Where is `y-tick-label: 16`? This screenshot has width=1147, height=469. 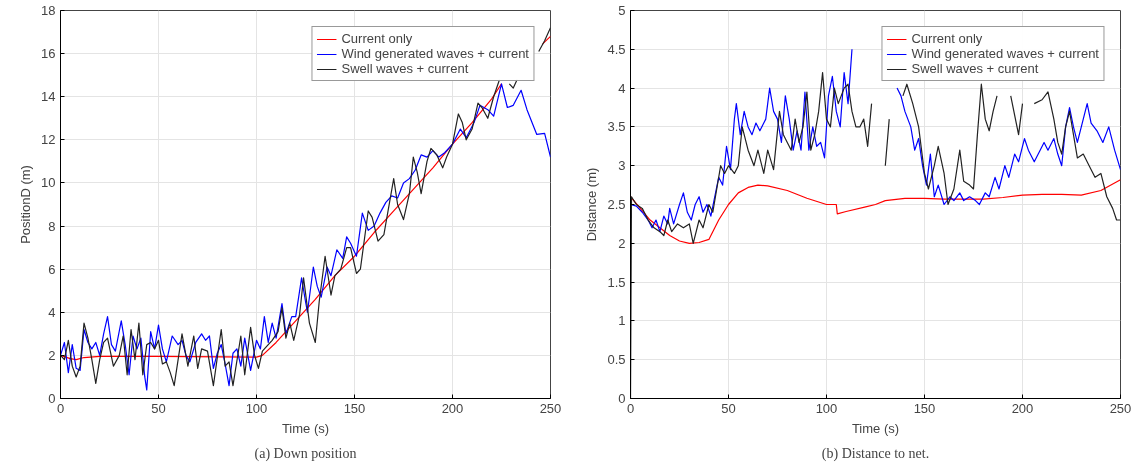 y-tick-label: 16 is located at coordinates (48, 54).